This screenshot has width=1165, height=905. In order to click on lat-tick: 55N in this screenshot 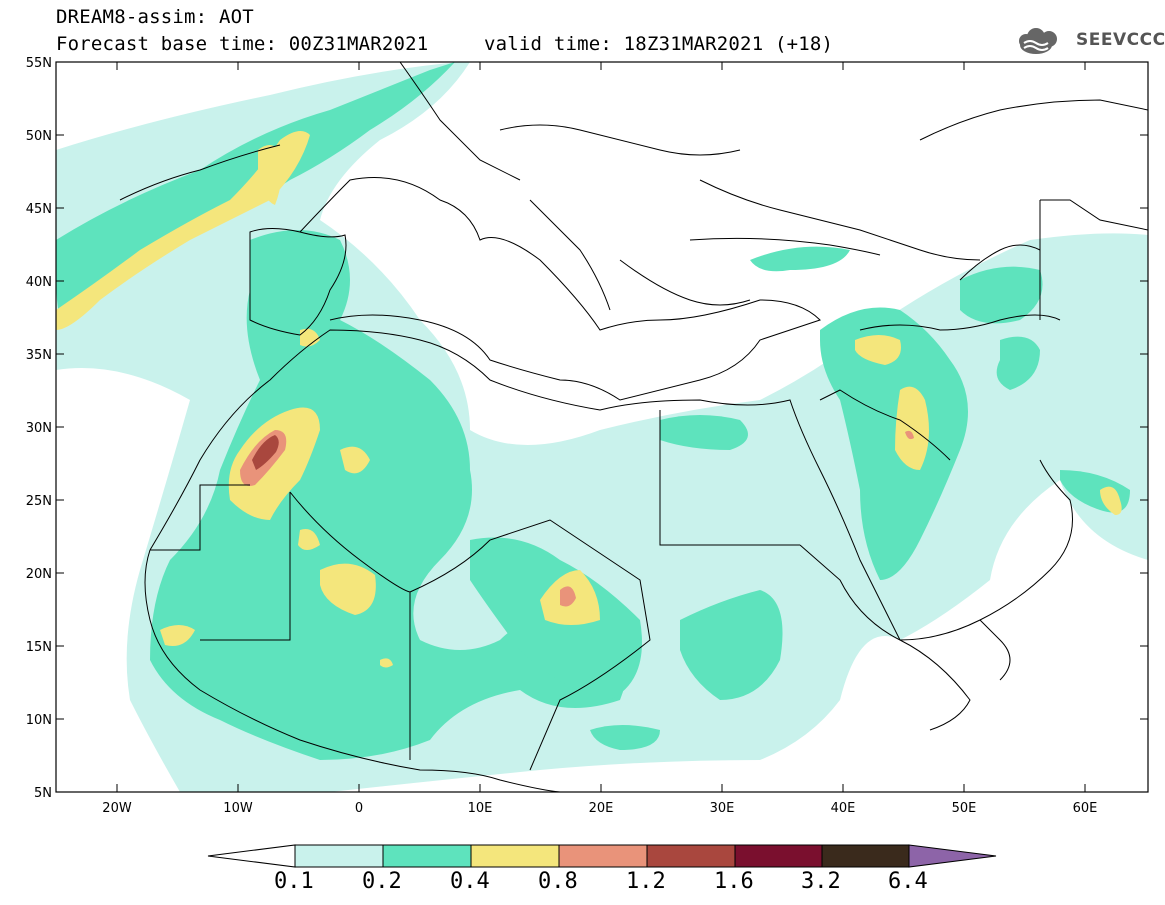, I will do `click(39, 63)`.